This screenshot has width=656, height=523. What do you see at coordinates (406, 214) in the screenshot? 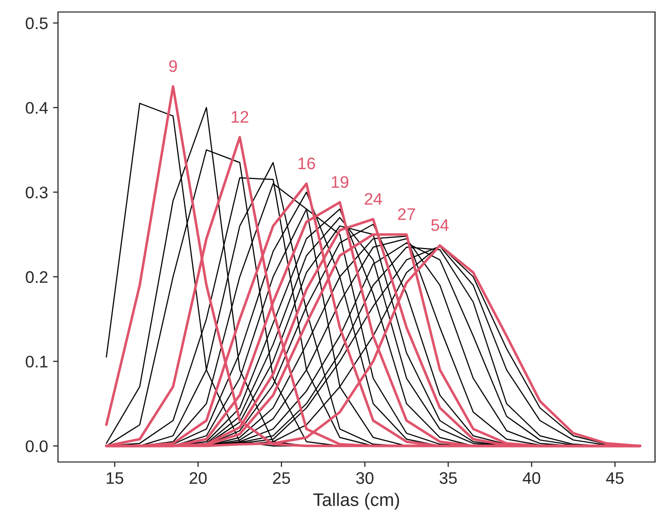
I see `annotation: 27` at bounding box center [406, 214].